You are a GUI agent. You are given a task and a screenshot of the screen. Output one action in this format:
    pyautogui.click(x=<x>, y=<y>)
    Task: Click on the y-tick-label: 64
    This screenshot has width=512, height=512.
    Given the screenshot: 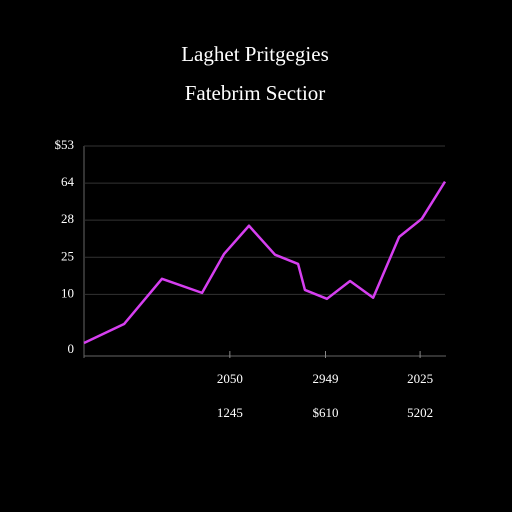 What is the action you would take?
    pyautogui.click(x=68, y=181)
    